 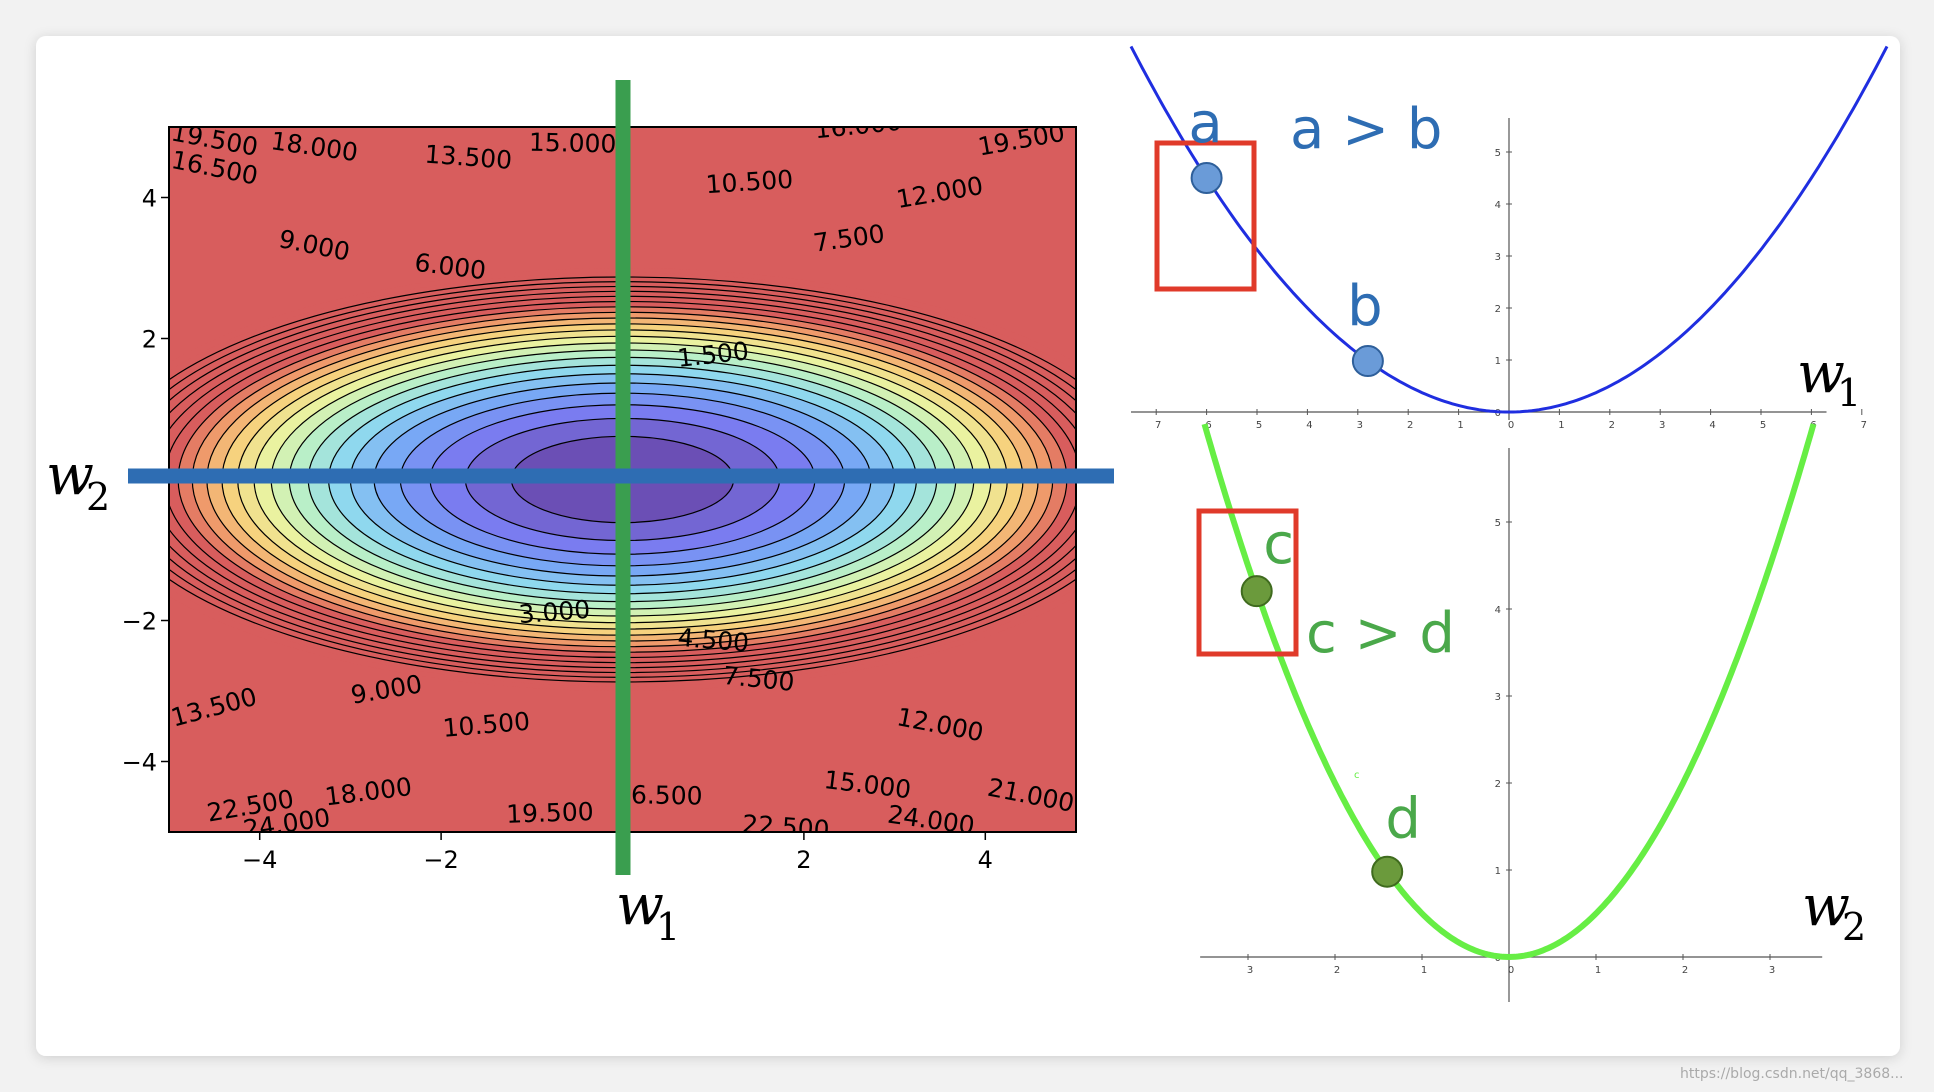 I want to click on w2-points: cd, so click(x=1330, y=700).